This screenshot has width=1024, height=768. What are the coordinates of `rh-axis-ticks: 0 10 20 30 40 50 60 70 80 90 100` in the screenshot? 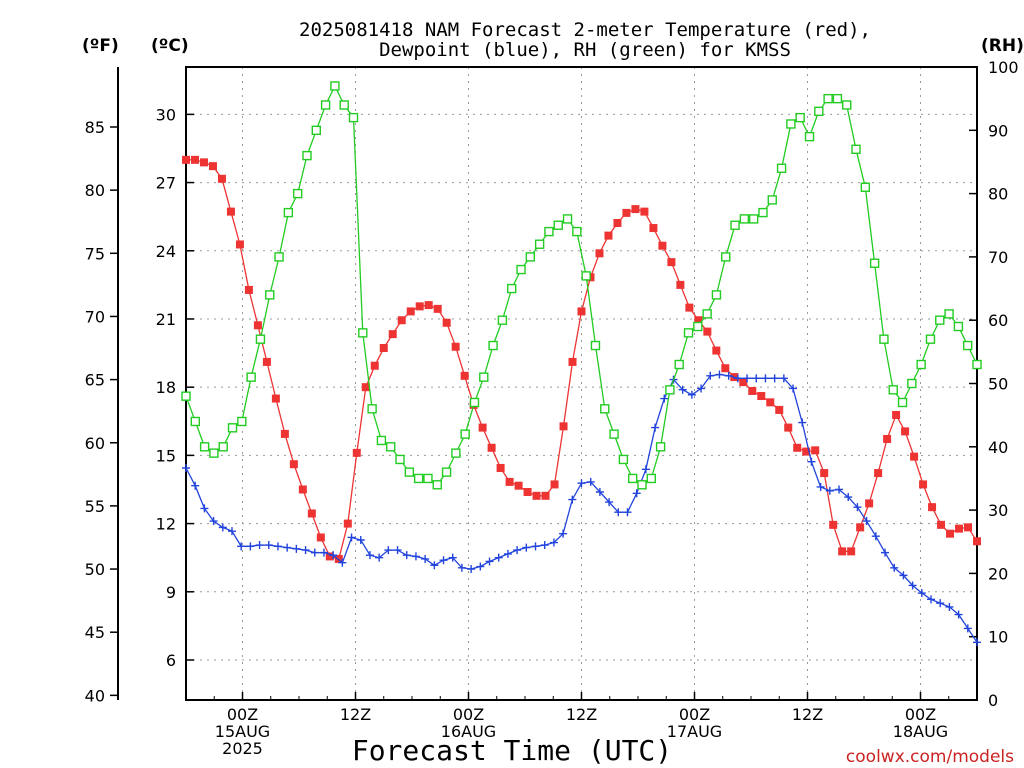 It's located at (994, 384).